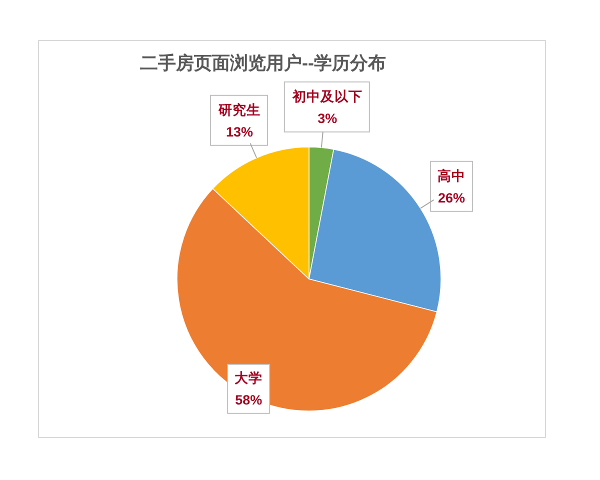  Describe the element at coordinates (248, 378) in the screenshot. I see `slice-label: 大学` at that location.